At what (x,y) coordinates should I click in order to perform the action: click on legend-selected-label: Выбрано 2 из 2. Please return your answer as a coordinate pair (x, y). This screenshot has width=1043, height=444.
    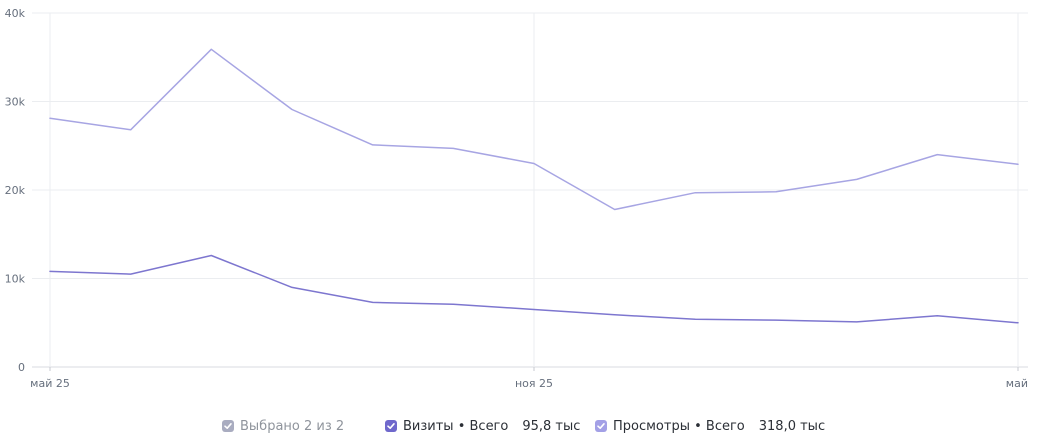
    Looking at the image, I should click on (292, 426).